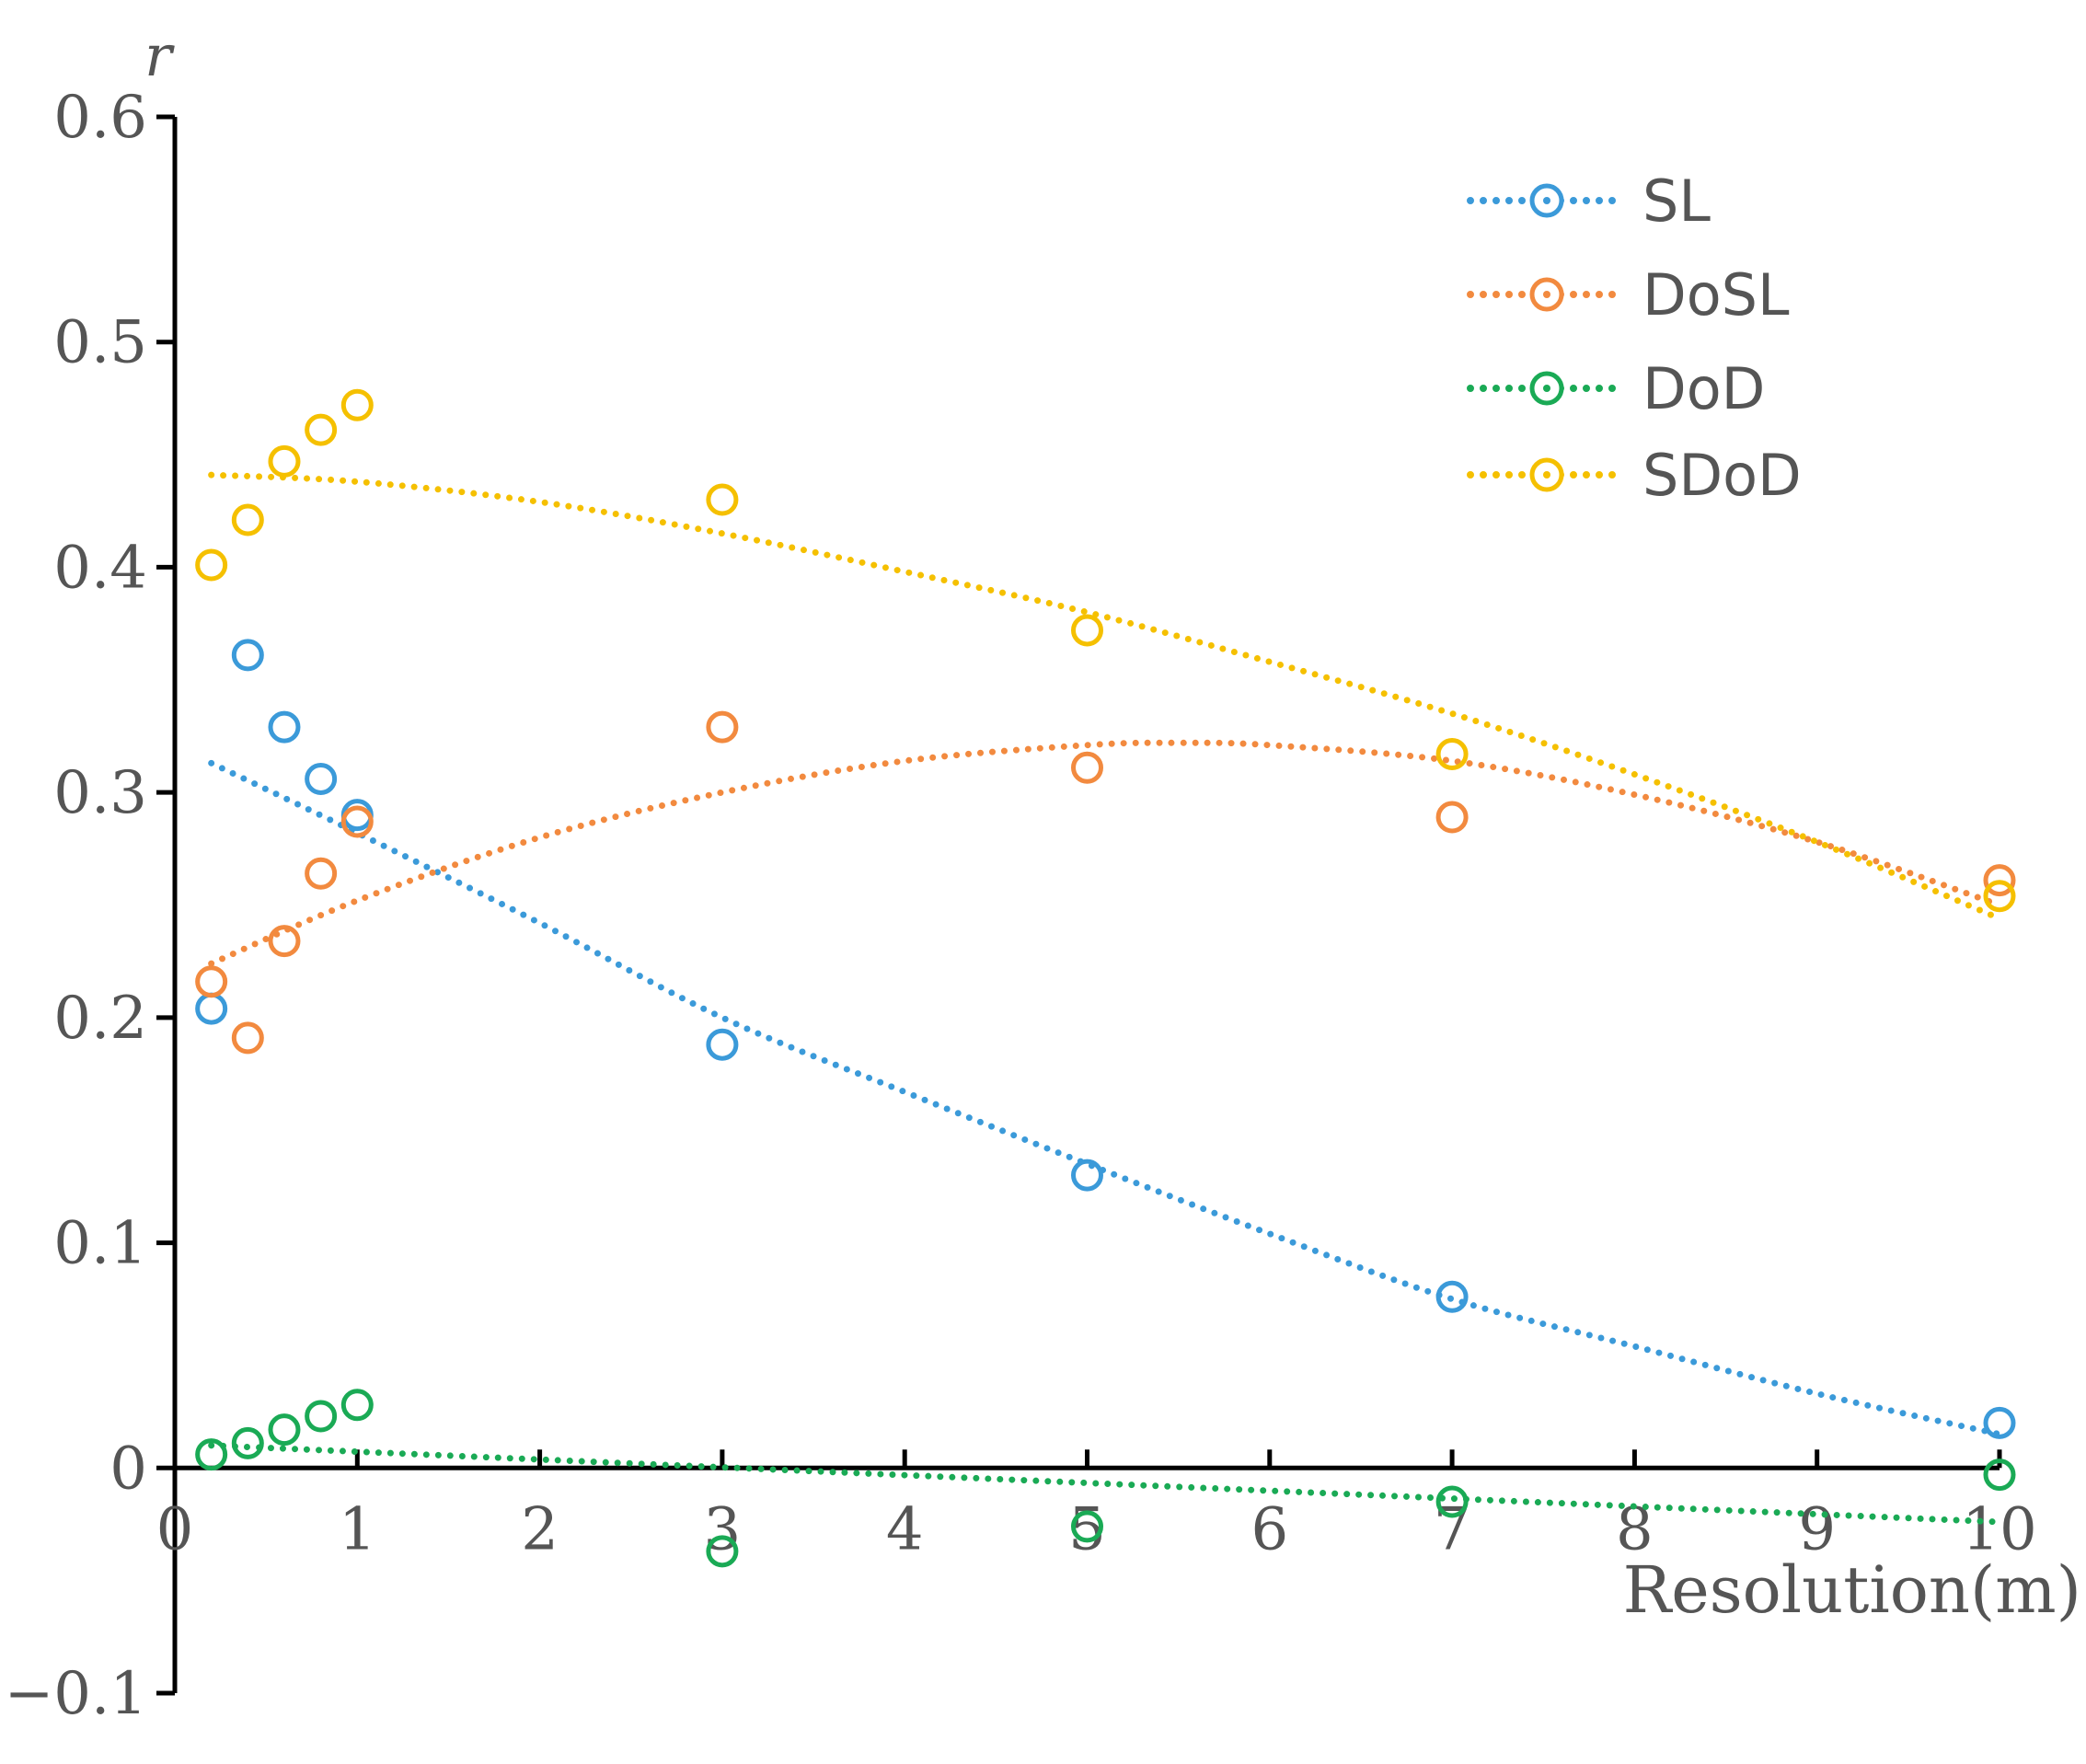  Describe the element at coordinates (1634, 338) in the screenshot. I see `legend: SL DoSL DoD SDoD` at that location.